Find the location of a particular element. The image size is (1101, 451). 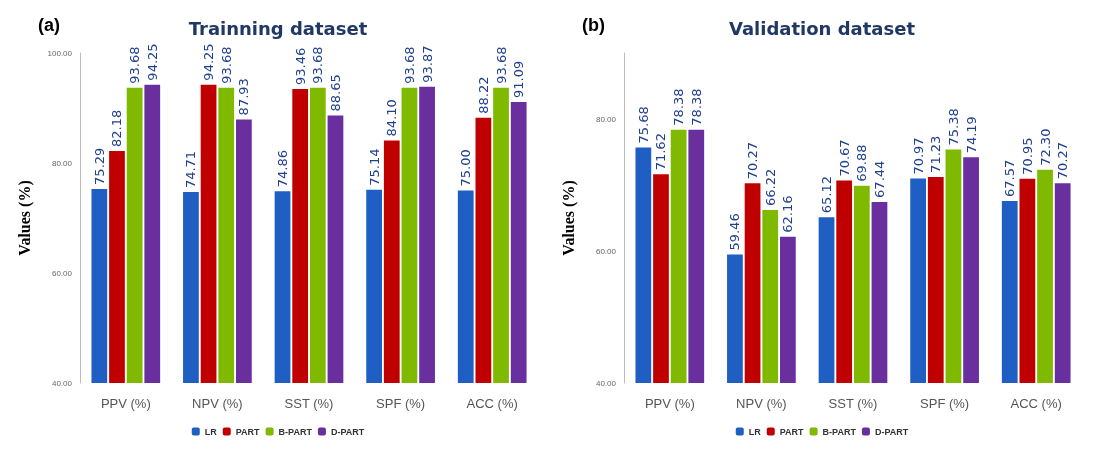

data-label: 82.18 is located at coordinates (117, 128).